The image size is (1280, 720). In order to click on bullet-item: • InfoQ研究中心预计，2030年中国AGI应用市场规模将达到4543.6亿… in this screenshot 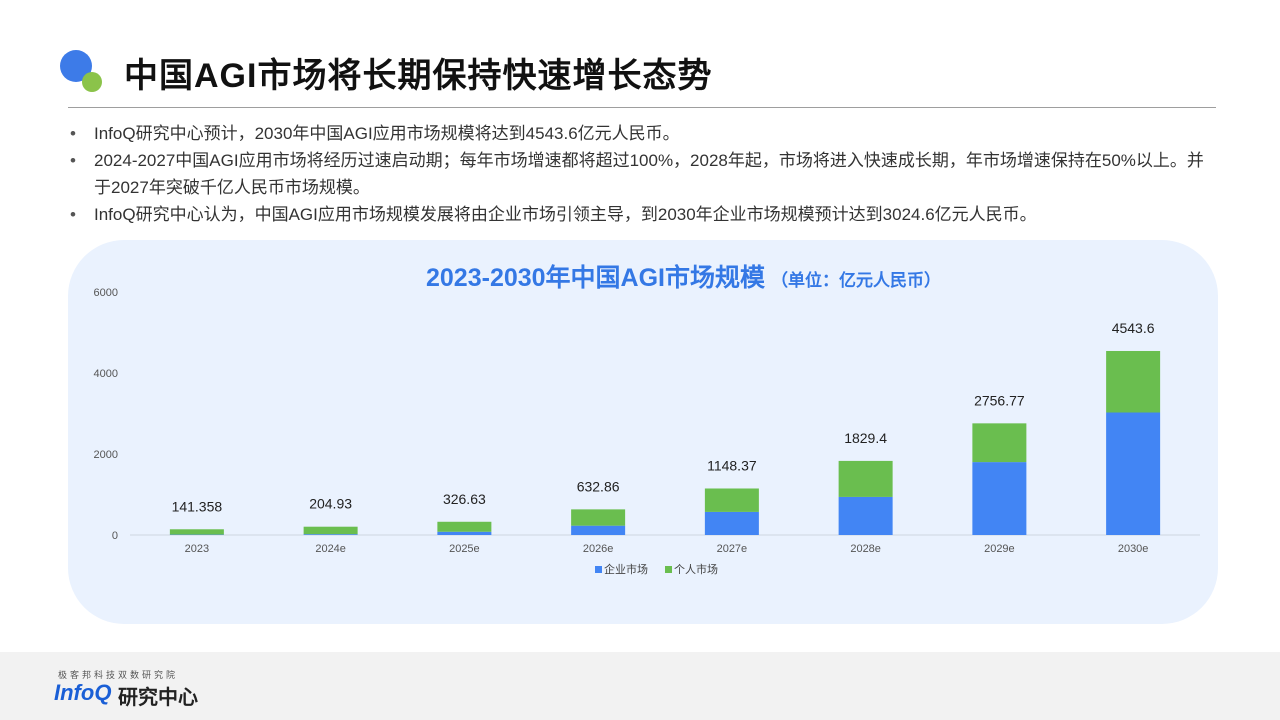, I will do `click(640, 133)`.